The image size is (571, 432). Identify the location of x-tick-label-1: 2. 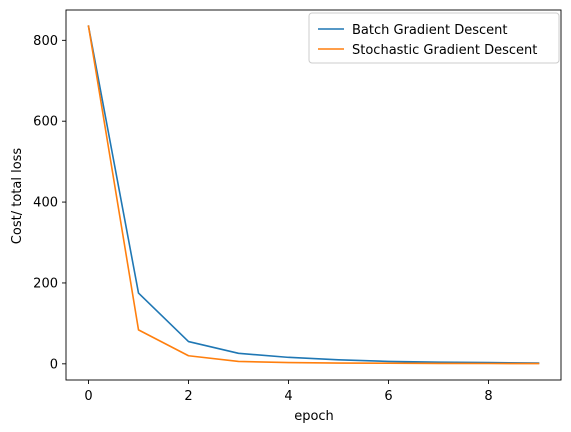
(188, 396).